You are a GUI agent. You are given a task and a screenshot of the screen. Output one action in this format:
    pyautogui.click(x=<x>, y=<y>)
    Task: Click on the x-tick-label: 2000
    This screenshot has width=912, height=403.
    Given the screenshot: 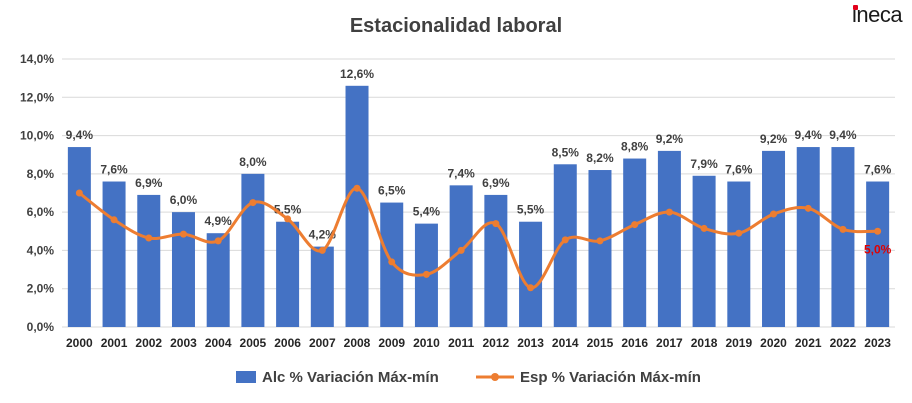 What is the action you would take?
    pyautogui.click(x=79, y=343)
    